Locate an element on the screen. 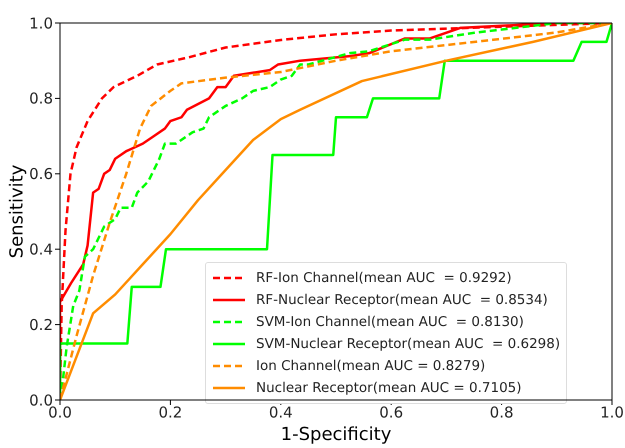  legend-label: SVM-Ion Channel(mean AUC = 0.8130) is located at coordinates (390, 322).